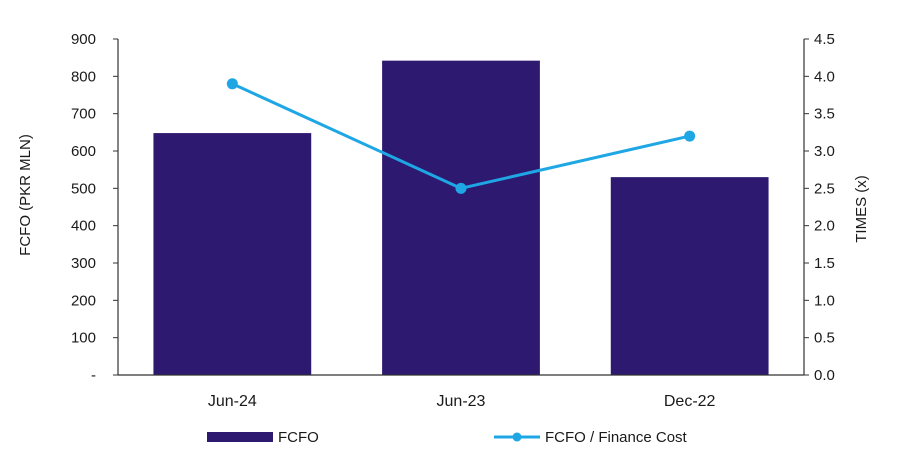 This screenshot has height=456, width=897. I want to click on category-label: Jun-24, so click(232, 401).